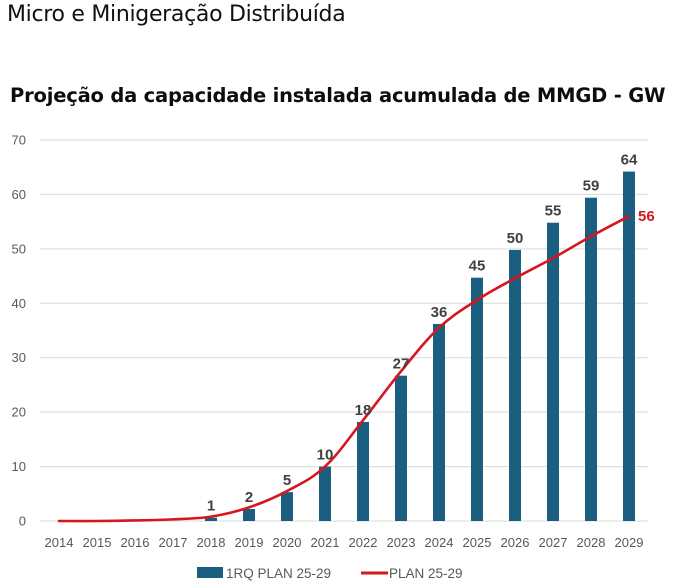  What do you see at coordinates (325, 455) in the screenshot?
I see `bar-data-label: 10` at bounding box center [325, 455].